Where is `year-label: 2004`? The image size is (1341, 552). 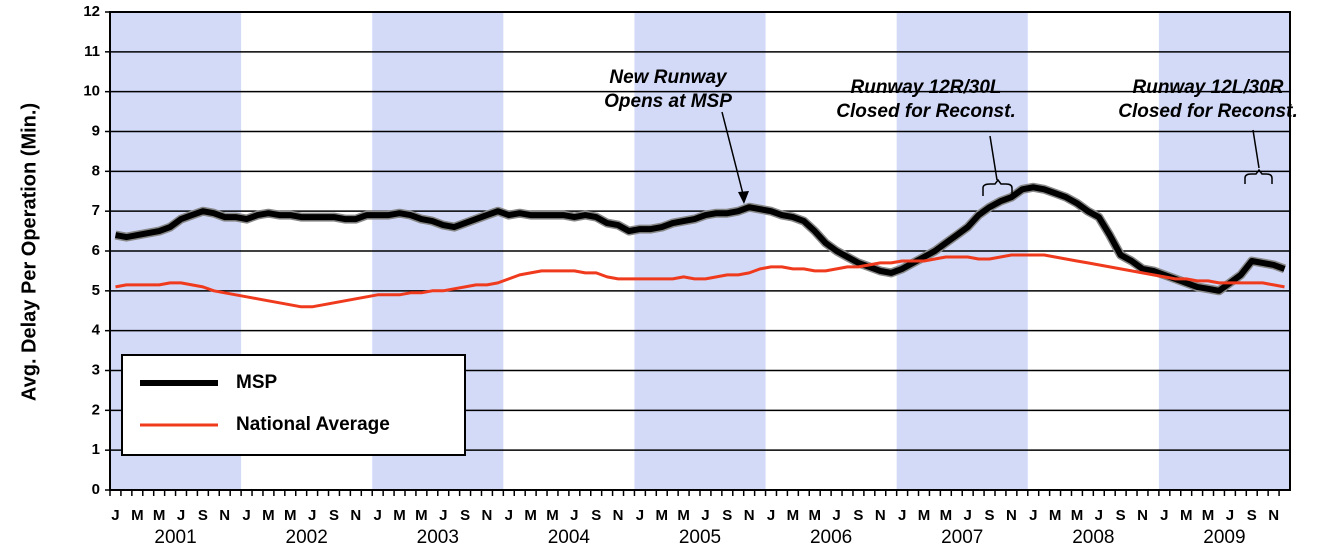
year-label: 2004 is located at coordinates (569, 537).